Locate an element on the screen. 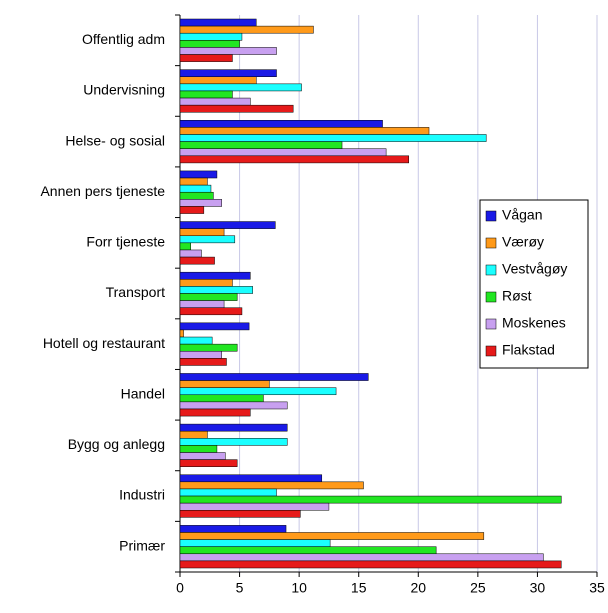 This screenshot has height=613, width=608. x-tick-label: 30 is located at coordinates (538, 588).